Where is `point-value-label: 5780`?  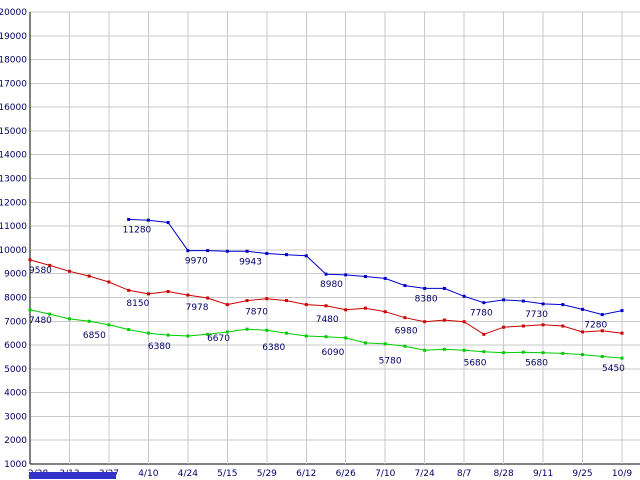
point-value-label: 5780 is located at coordinates (390, 361).